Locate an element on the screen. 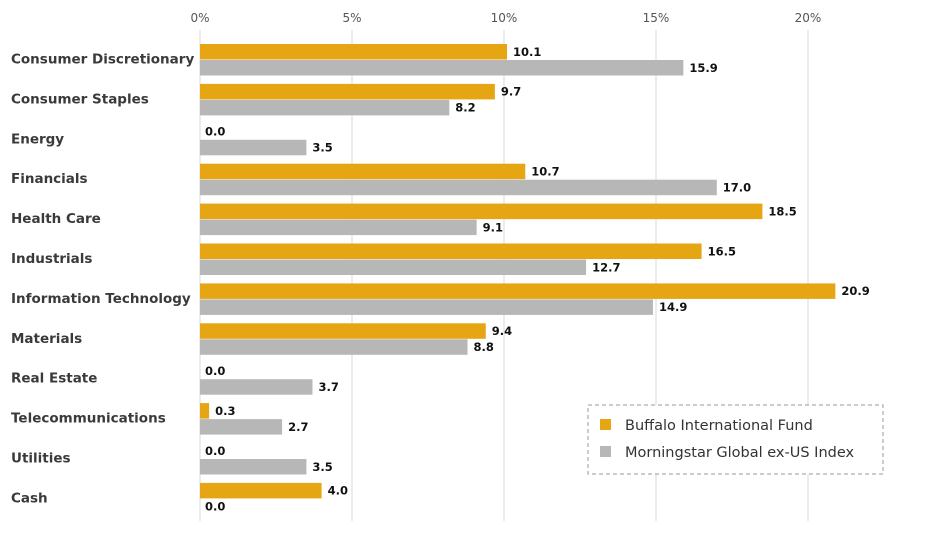 This screenshot has height=539, width=929. fund-value-label: 9.4 is located at coordinates (502, 331).